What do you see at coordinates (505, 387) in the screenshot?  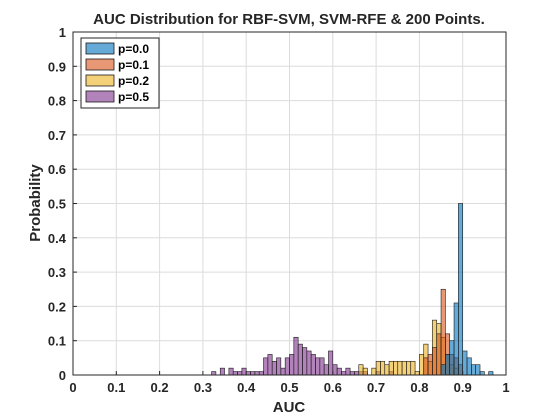 I see `x-tick-label: 1` at bounding box center [505, 387].